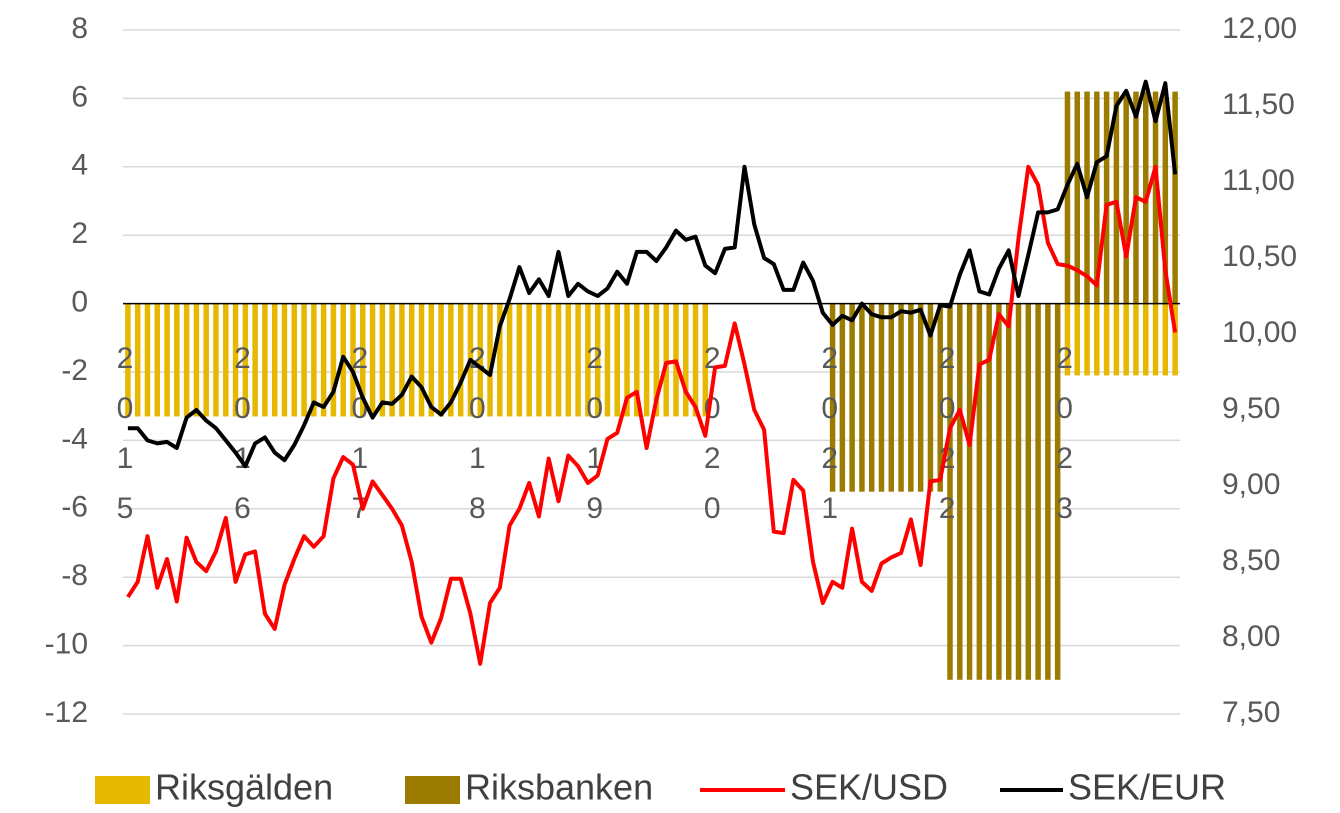 The height and width of the screenshot is (813, 1340). Describe the element at coordinates (74, 575) in the screenshot. I see `y-tick-label: -8` at that location.